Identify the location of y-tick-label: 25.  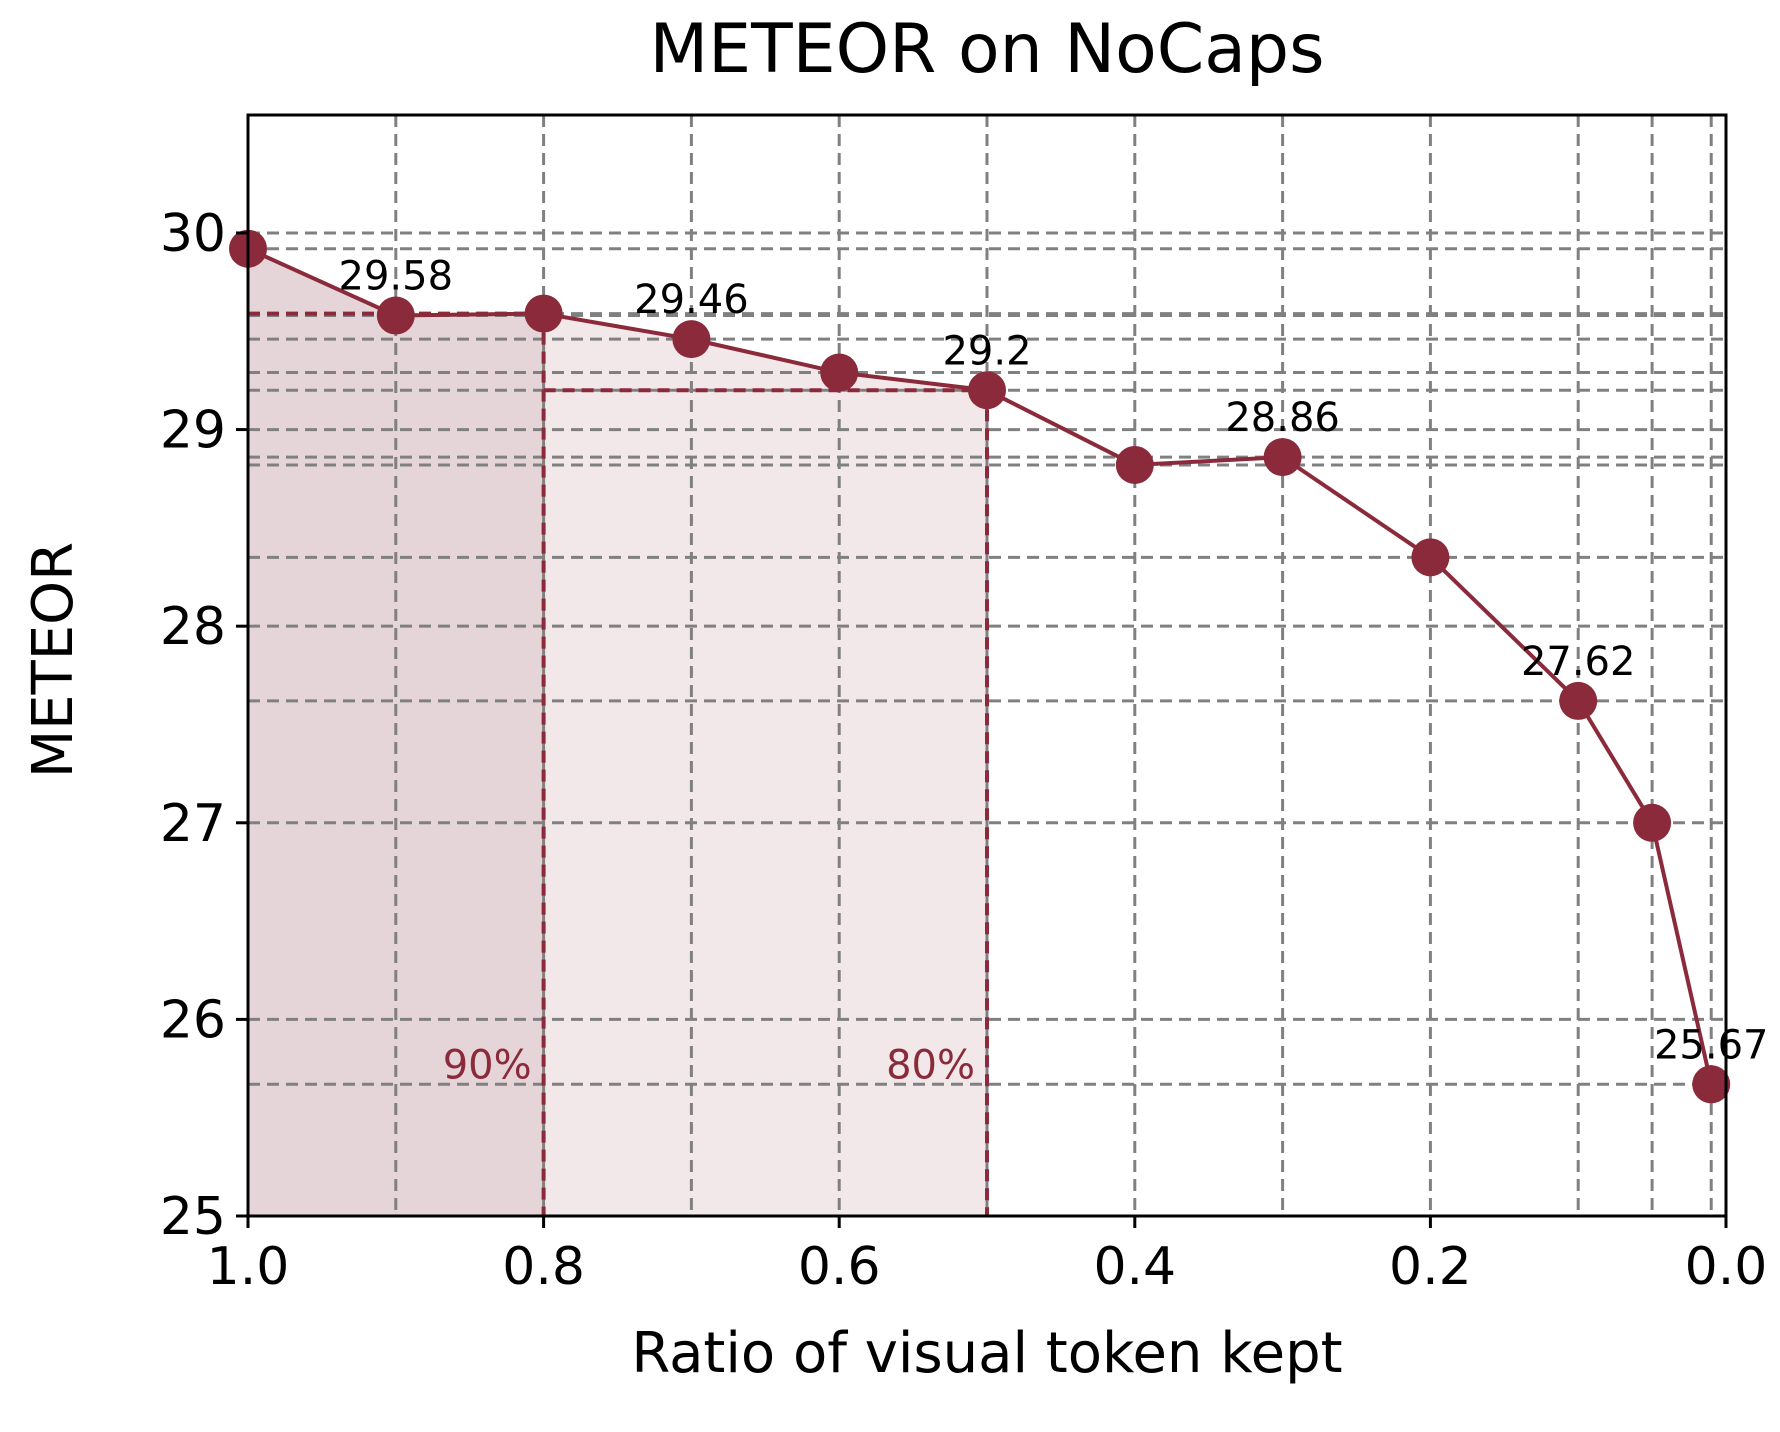
(193, 1217).